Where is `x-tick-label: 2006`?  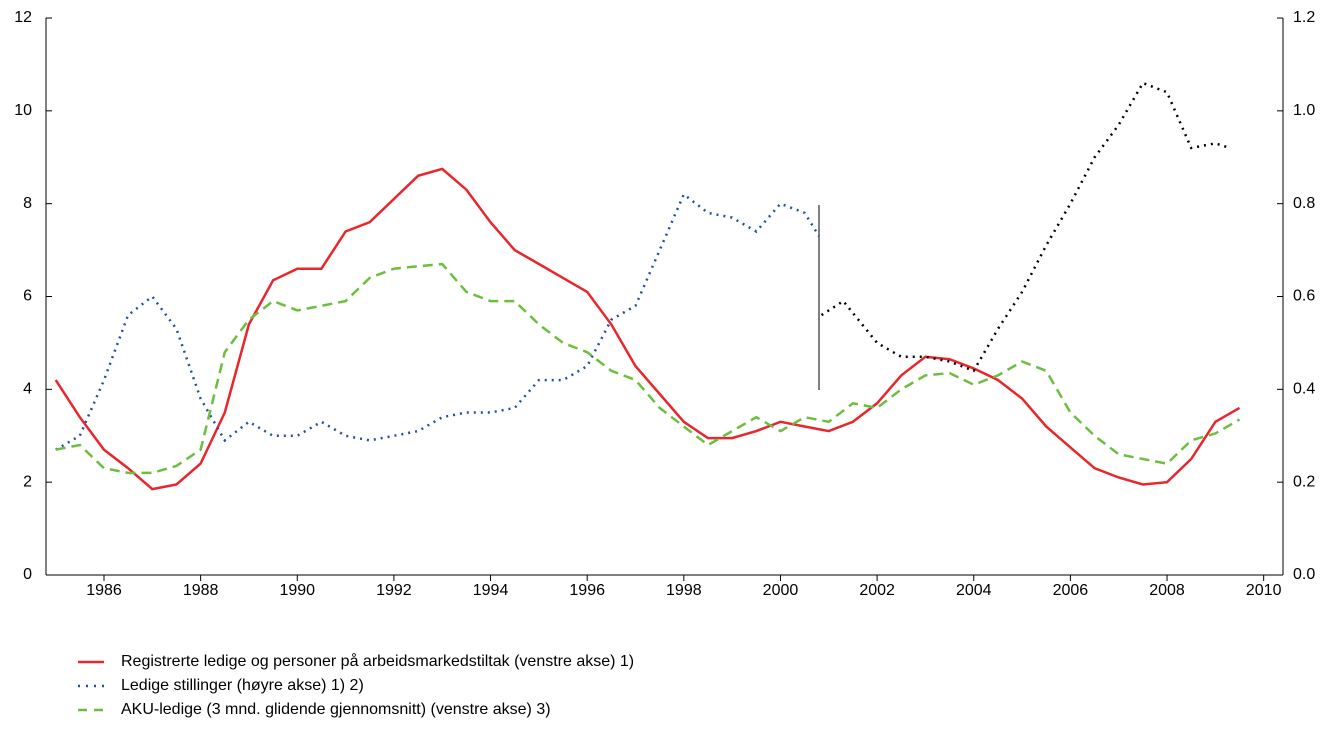 x-tick-label: 2006 is located at coordinates (1071, 590).